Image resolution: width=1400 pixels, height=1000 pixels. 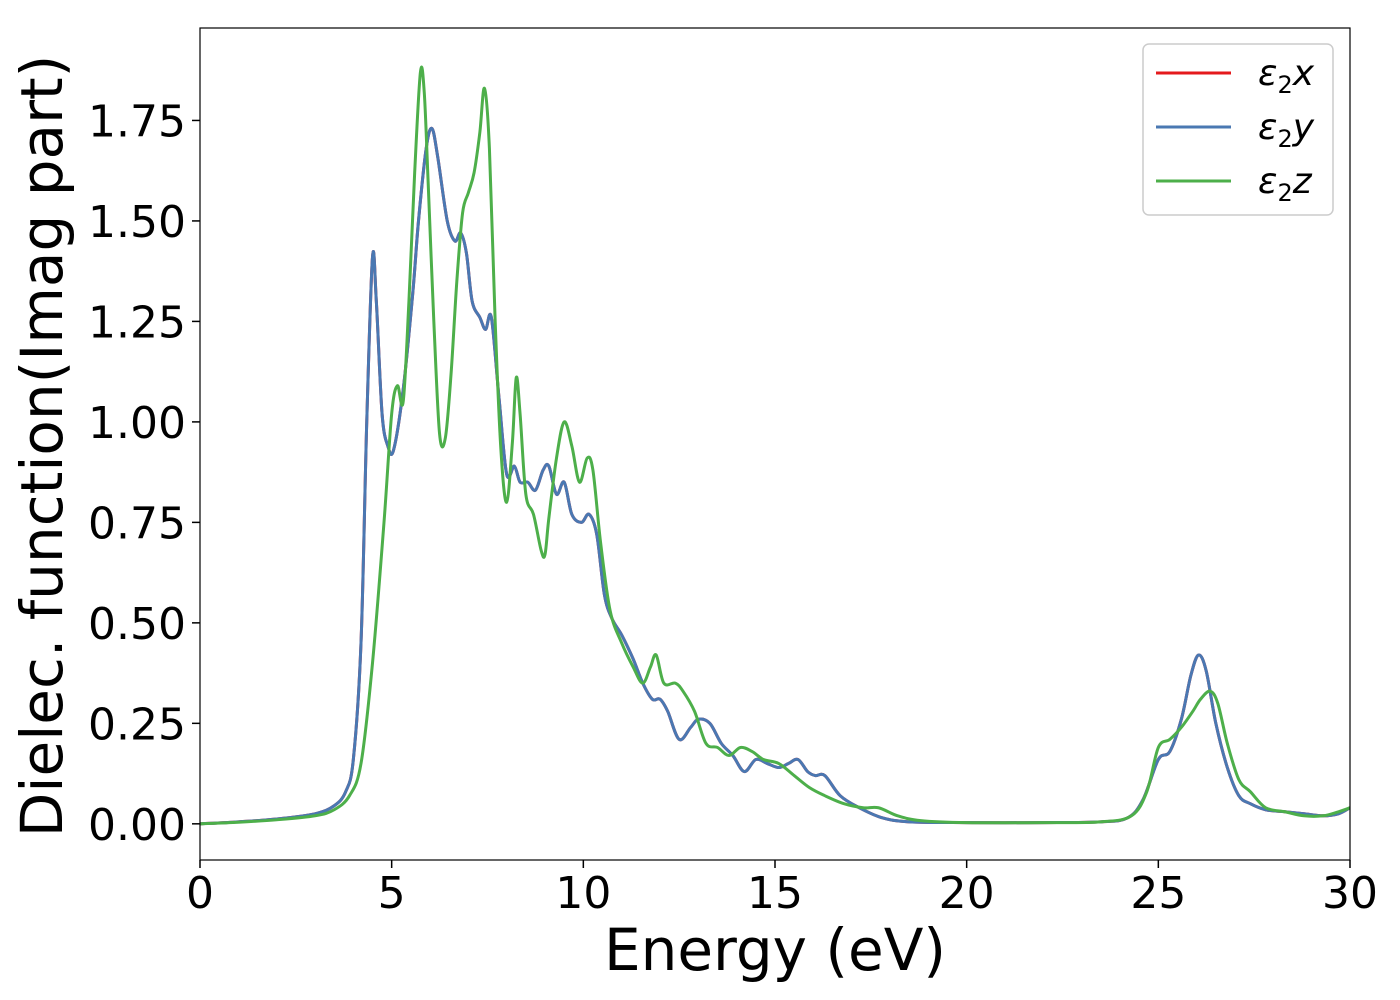 I want to click on x-axis-label: Energy (eV), so click(x=775, y=950).